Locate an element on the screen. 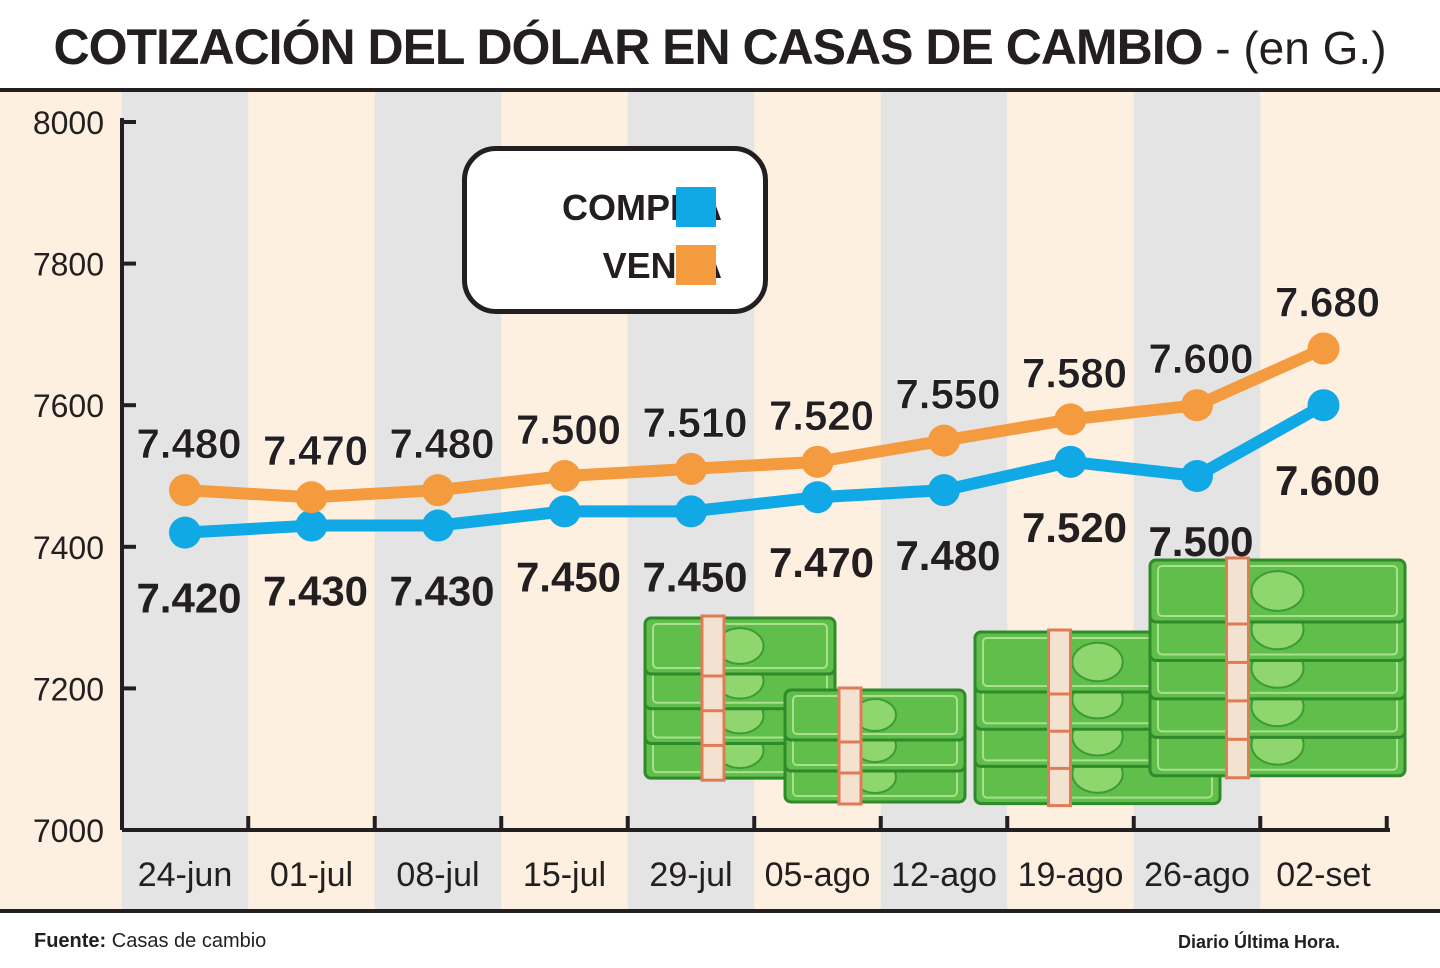 This screenshot has width=1440, height=968. y-tick-label: 7400 is located at coordinates (68, 548).